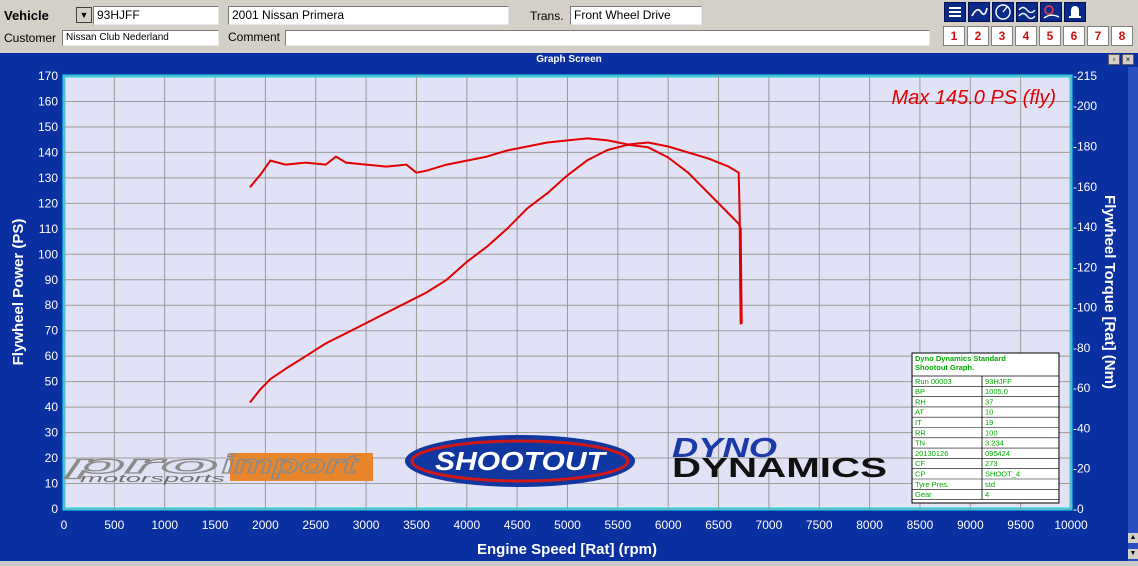 The width and height of the screenshot is (1138, 566). I want to click on x-tick-label: 0, so click(64, 525).